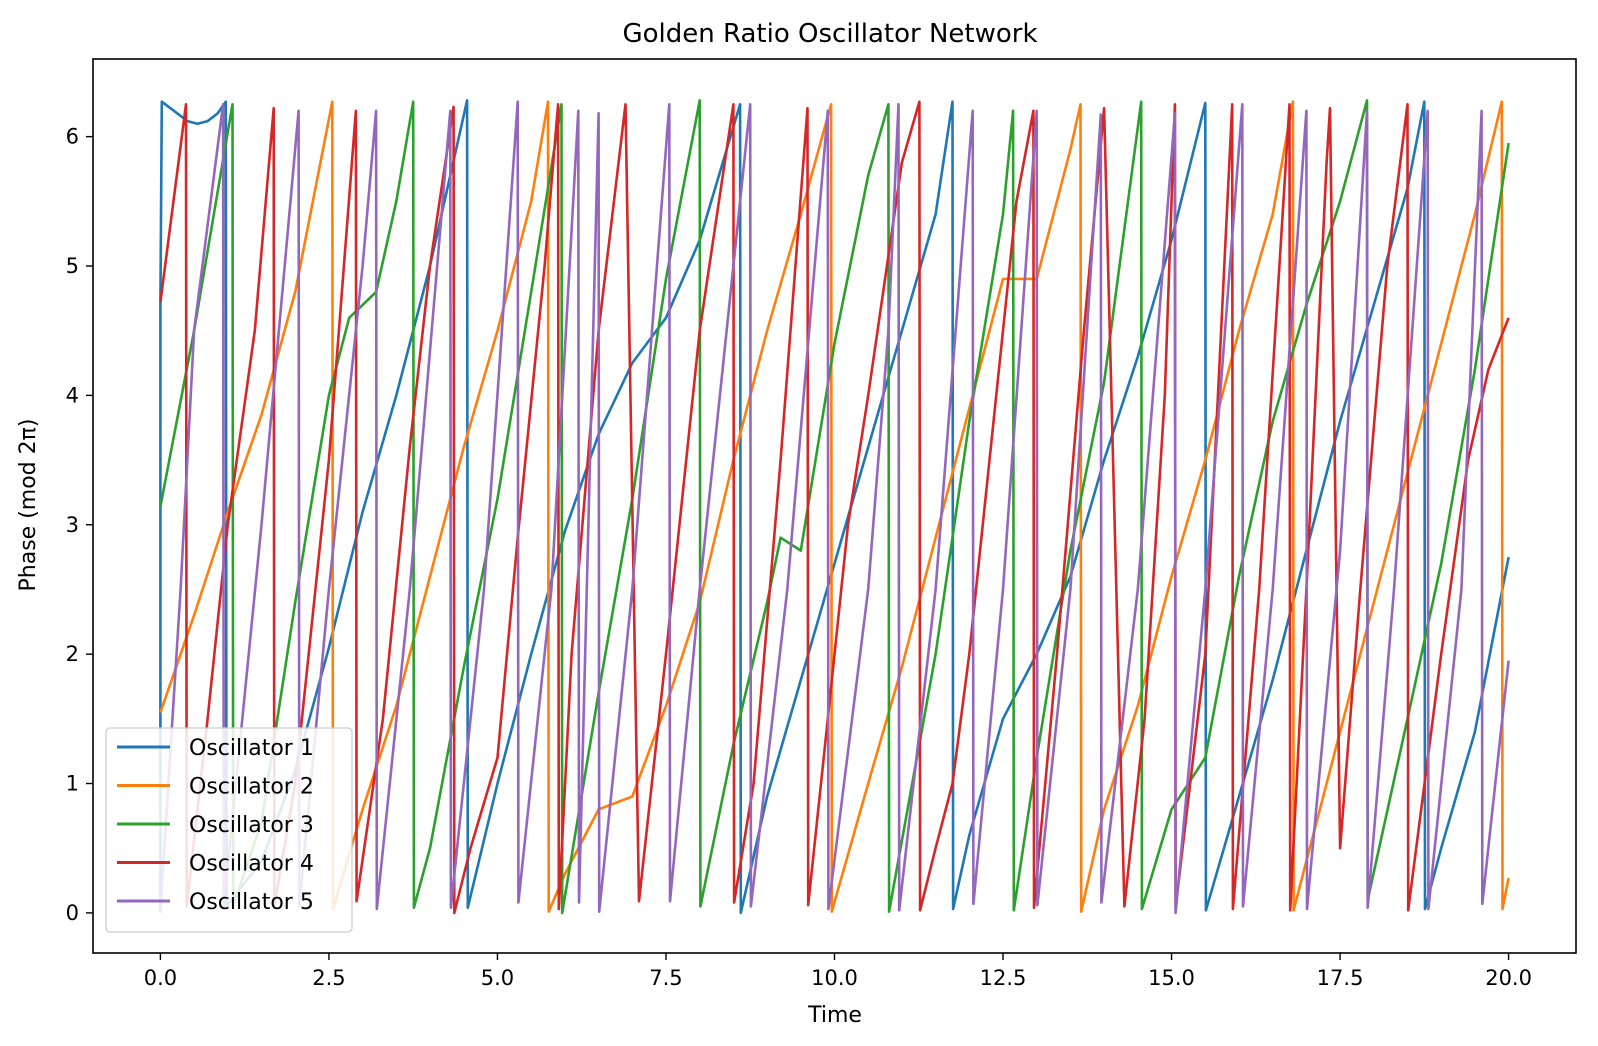 The width and height of the screenshot is (1598, 1046). Describe the element at coordinates (834, 1015) in the screenshot. I see `x-axis-title: Time` at that location.